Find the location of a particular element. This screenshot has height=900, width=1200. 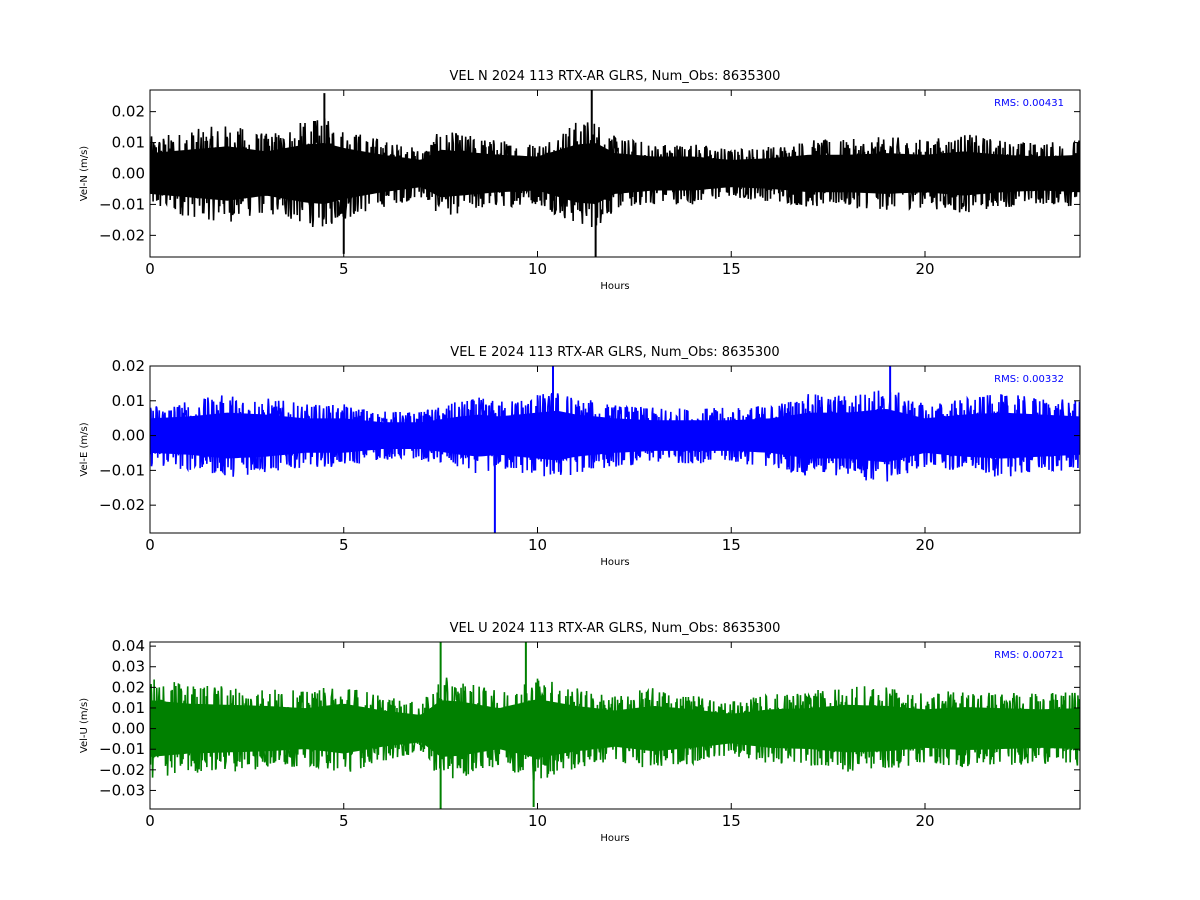

xtick-label-e-0: 0 is located at coordinates (150, 545).